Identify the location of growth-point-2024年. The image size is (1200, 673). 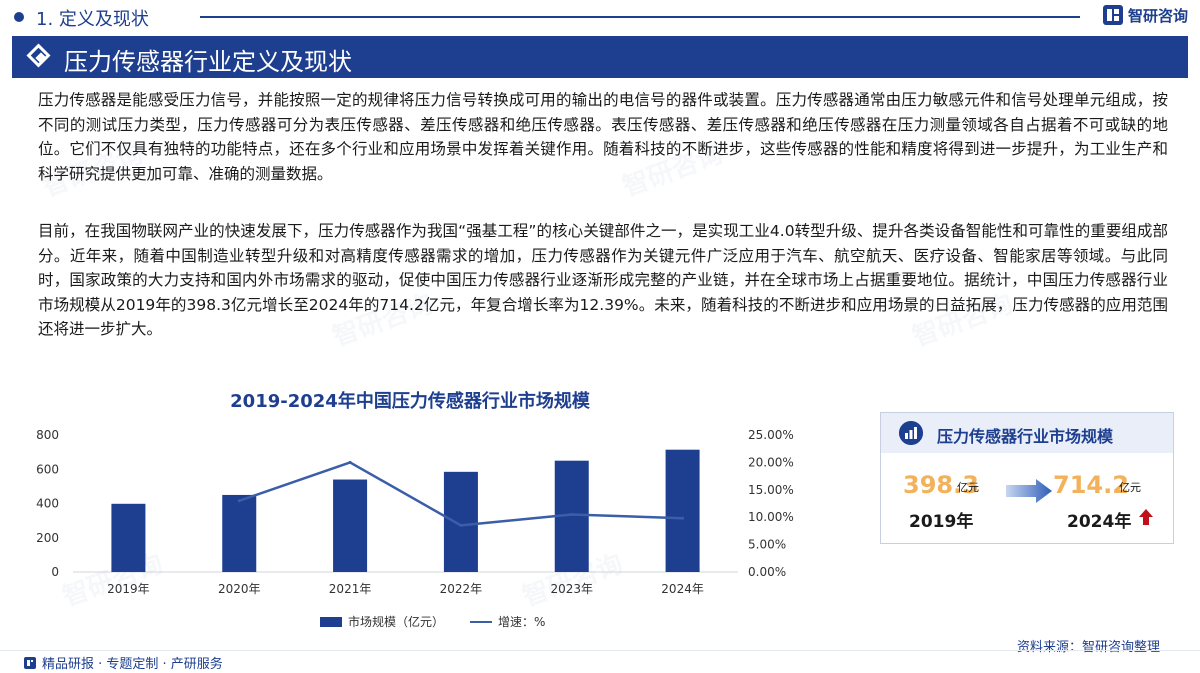
(683, 518).